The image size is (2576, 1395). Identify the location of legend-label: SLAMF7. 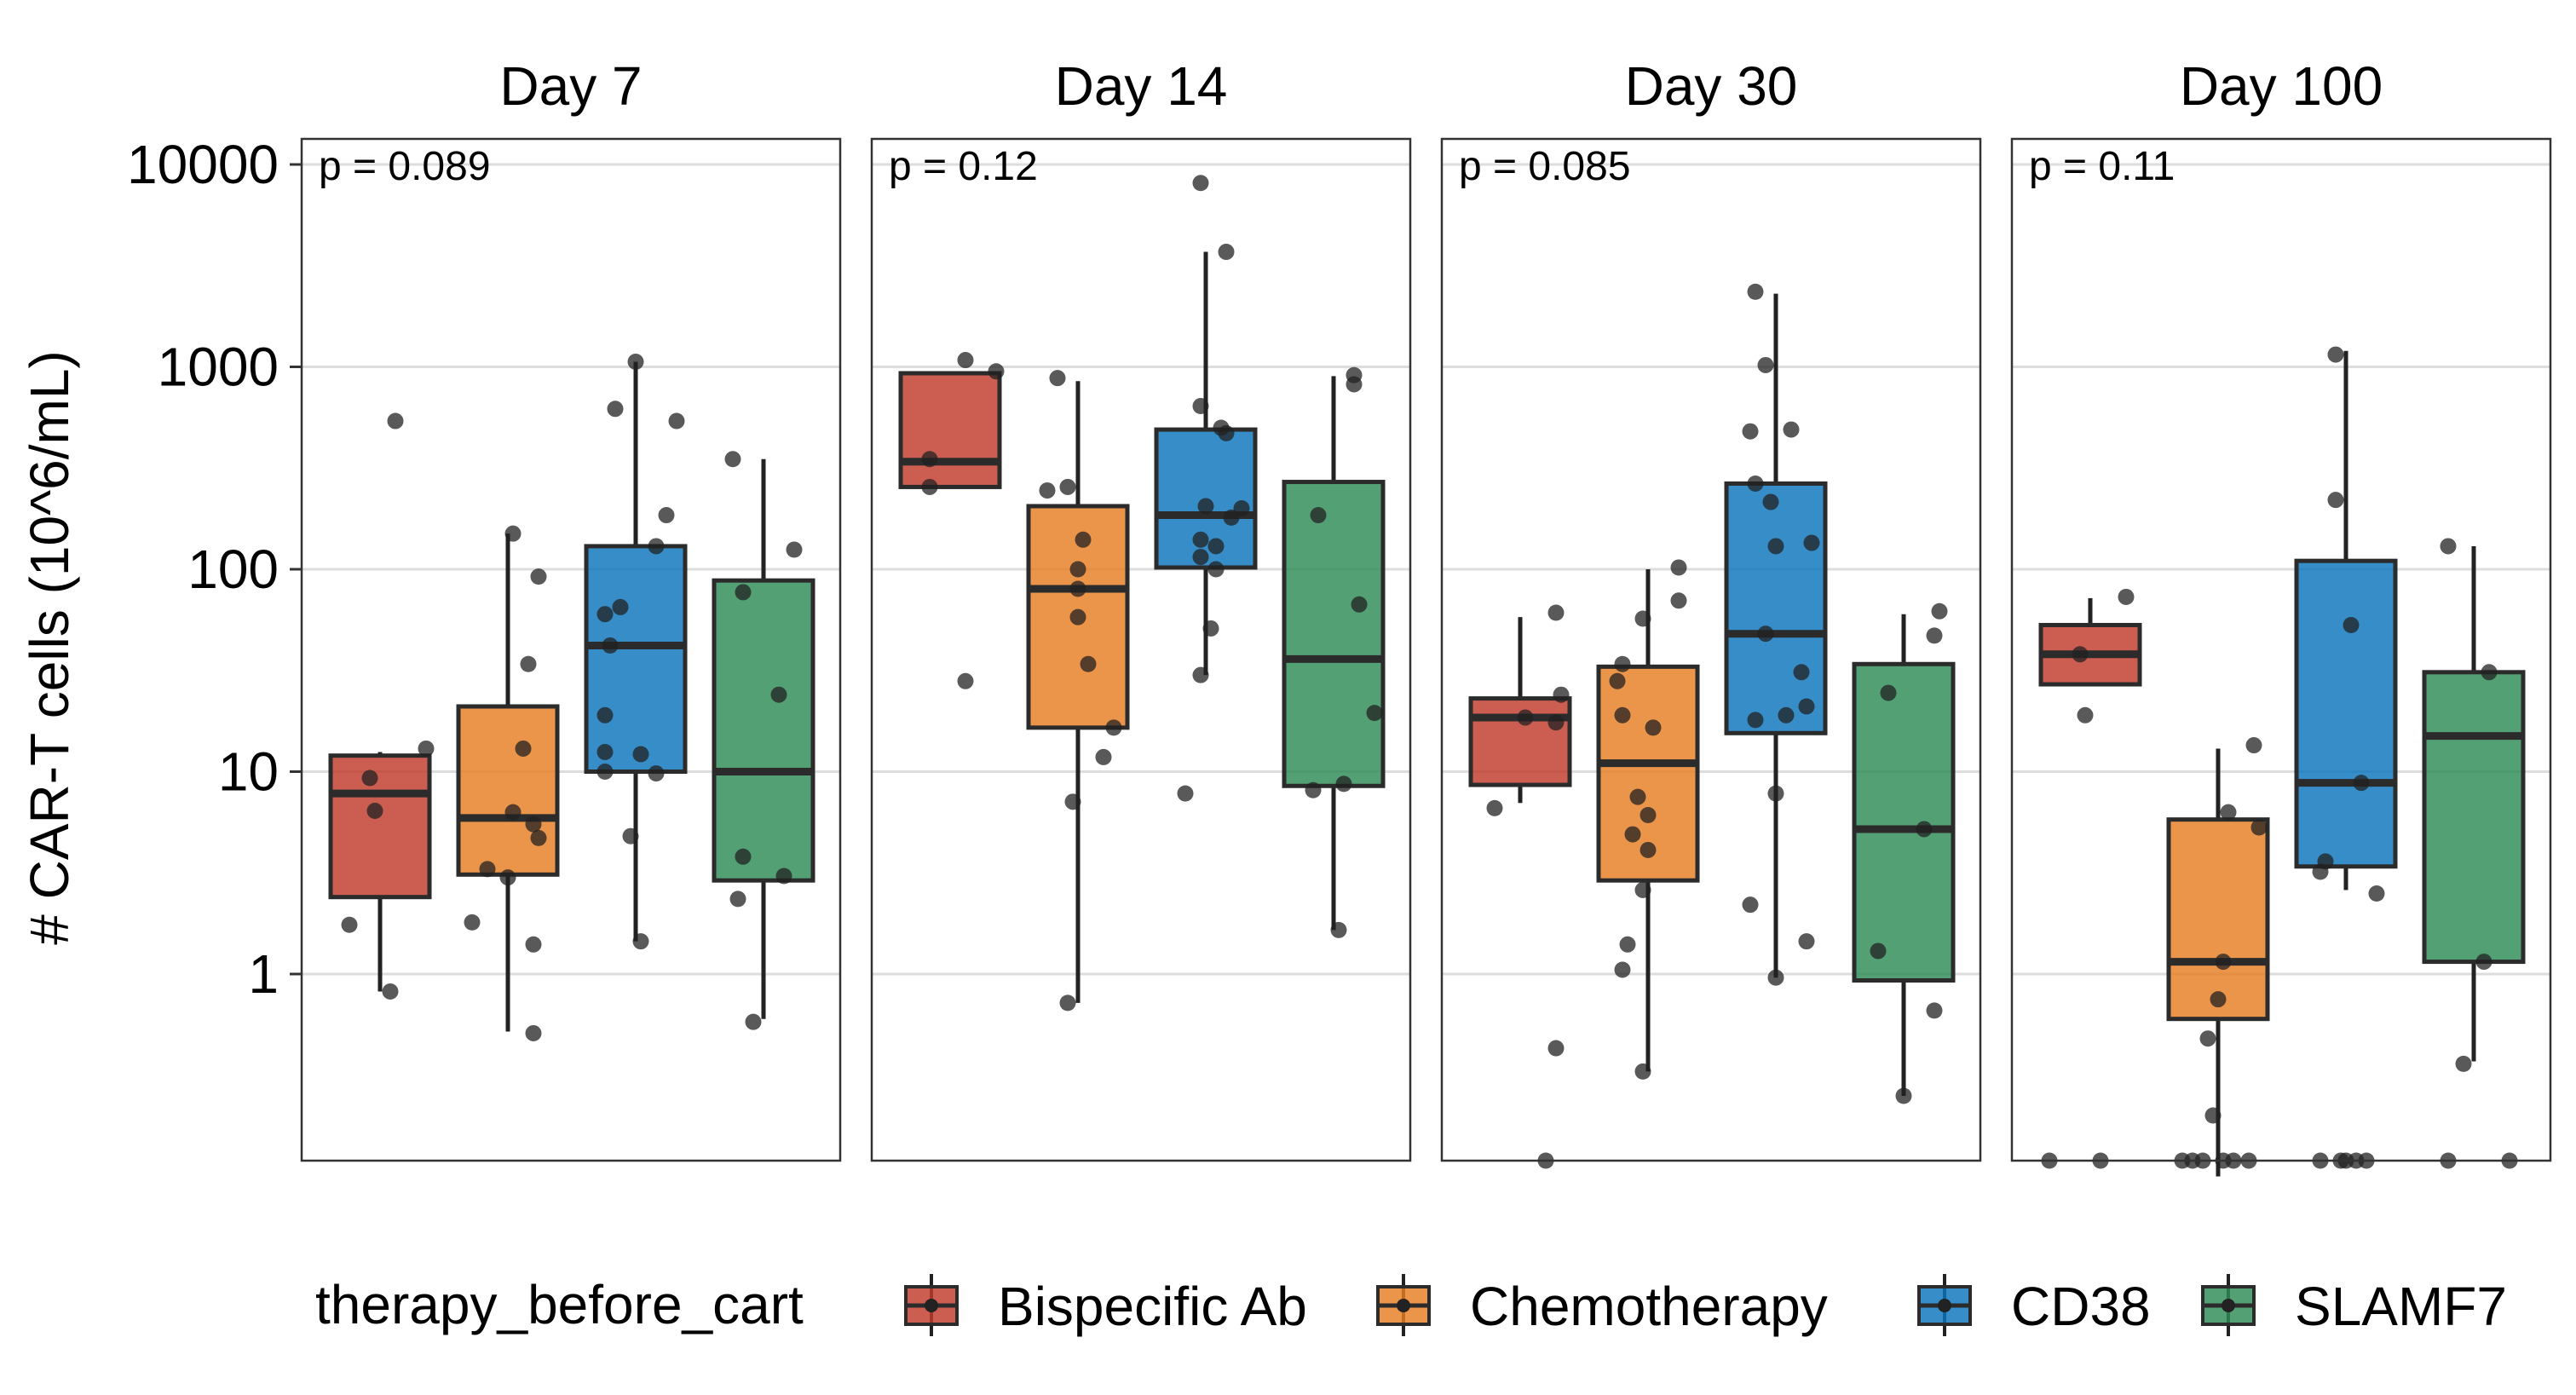
(2401, 1306).